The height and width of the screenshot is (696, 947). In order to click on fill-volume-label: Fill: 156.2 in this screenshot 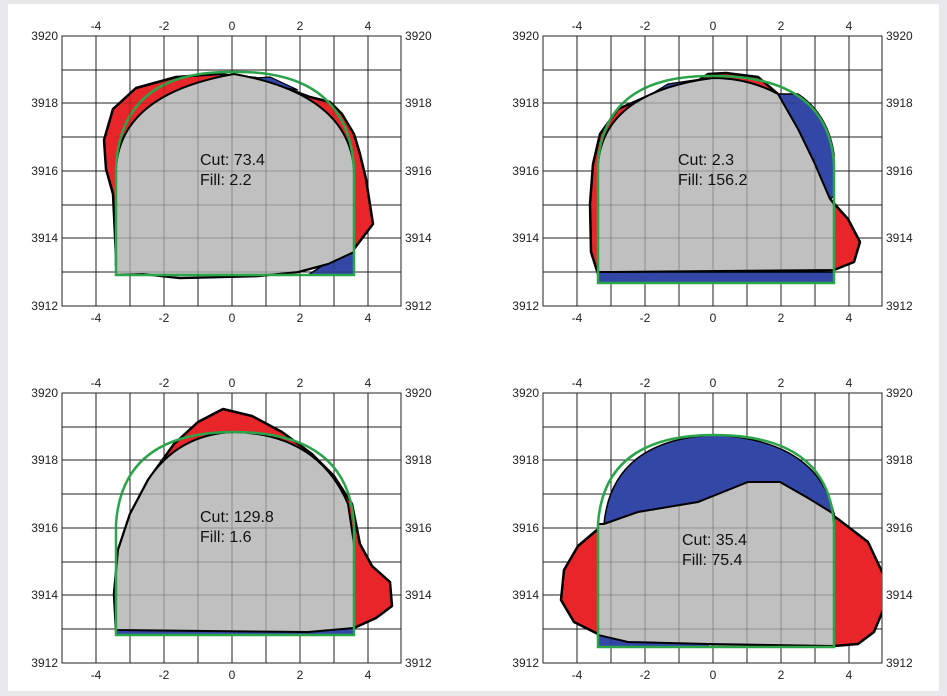, I will do `click(712, 180)`.